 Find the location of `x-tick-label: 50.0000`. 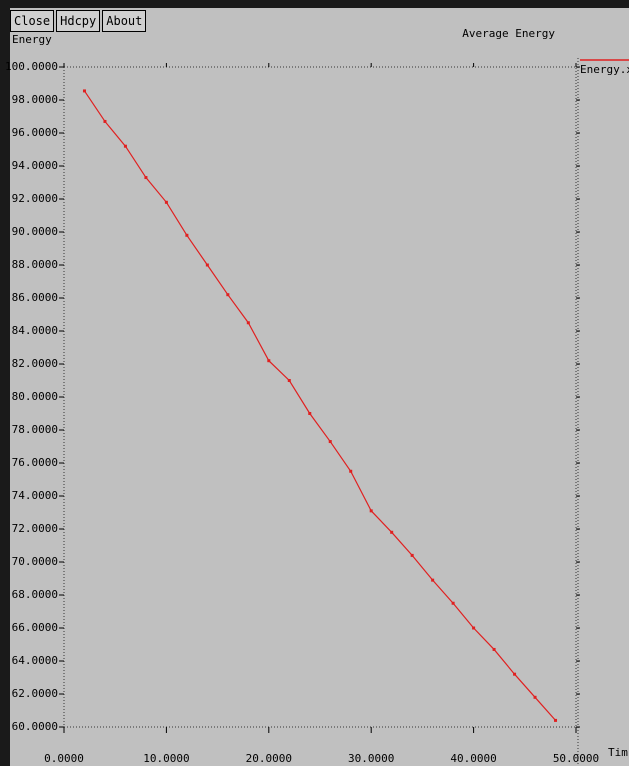

x-tick-label: 50.0000 is located at coordinates (576, 758).